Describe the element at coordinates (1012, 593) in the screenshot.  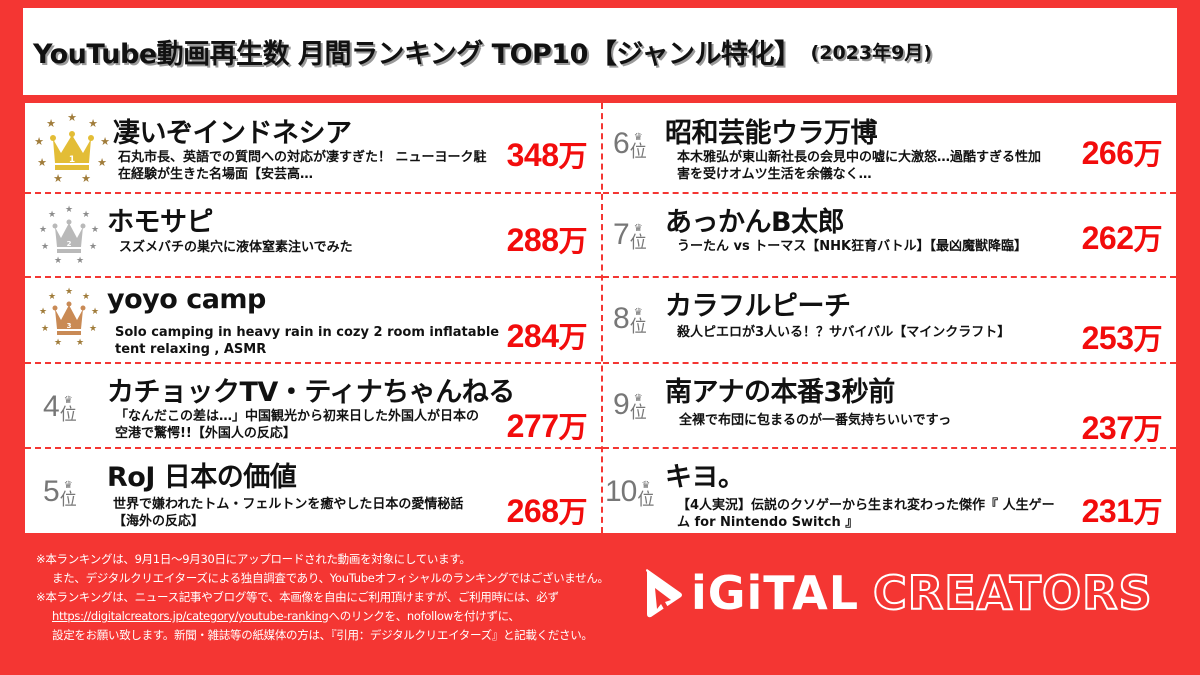
I see `logo-text-creators: CREATORS` at that location.